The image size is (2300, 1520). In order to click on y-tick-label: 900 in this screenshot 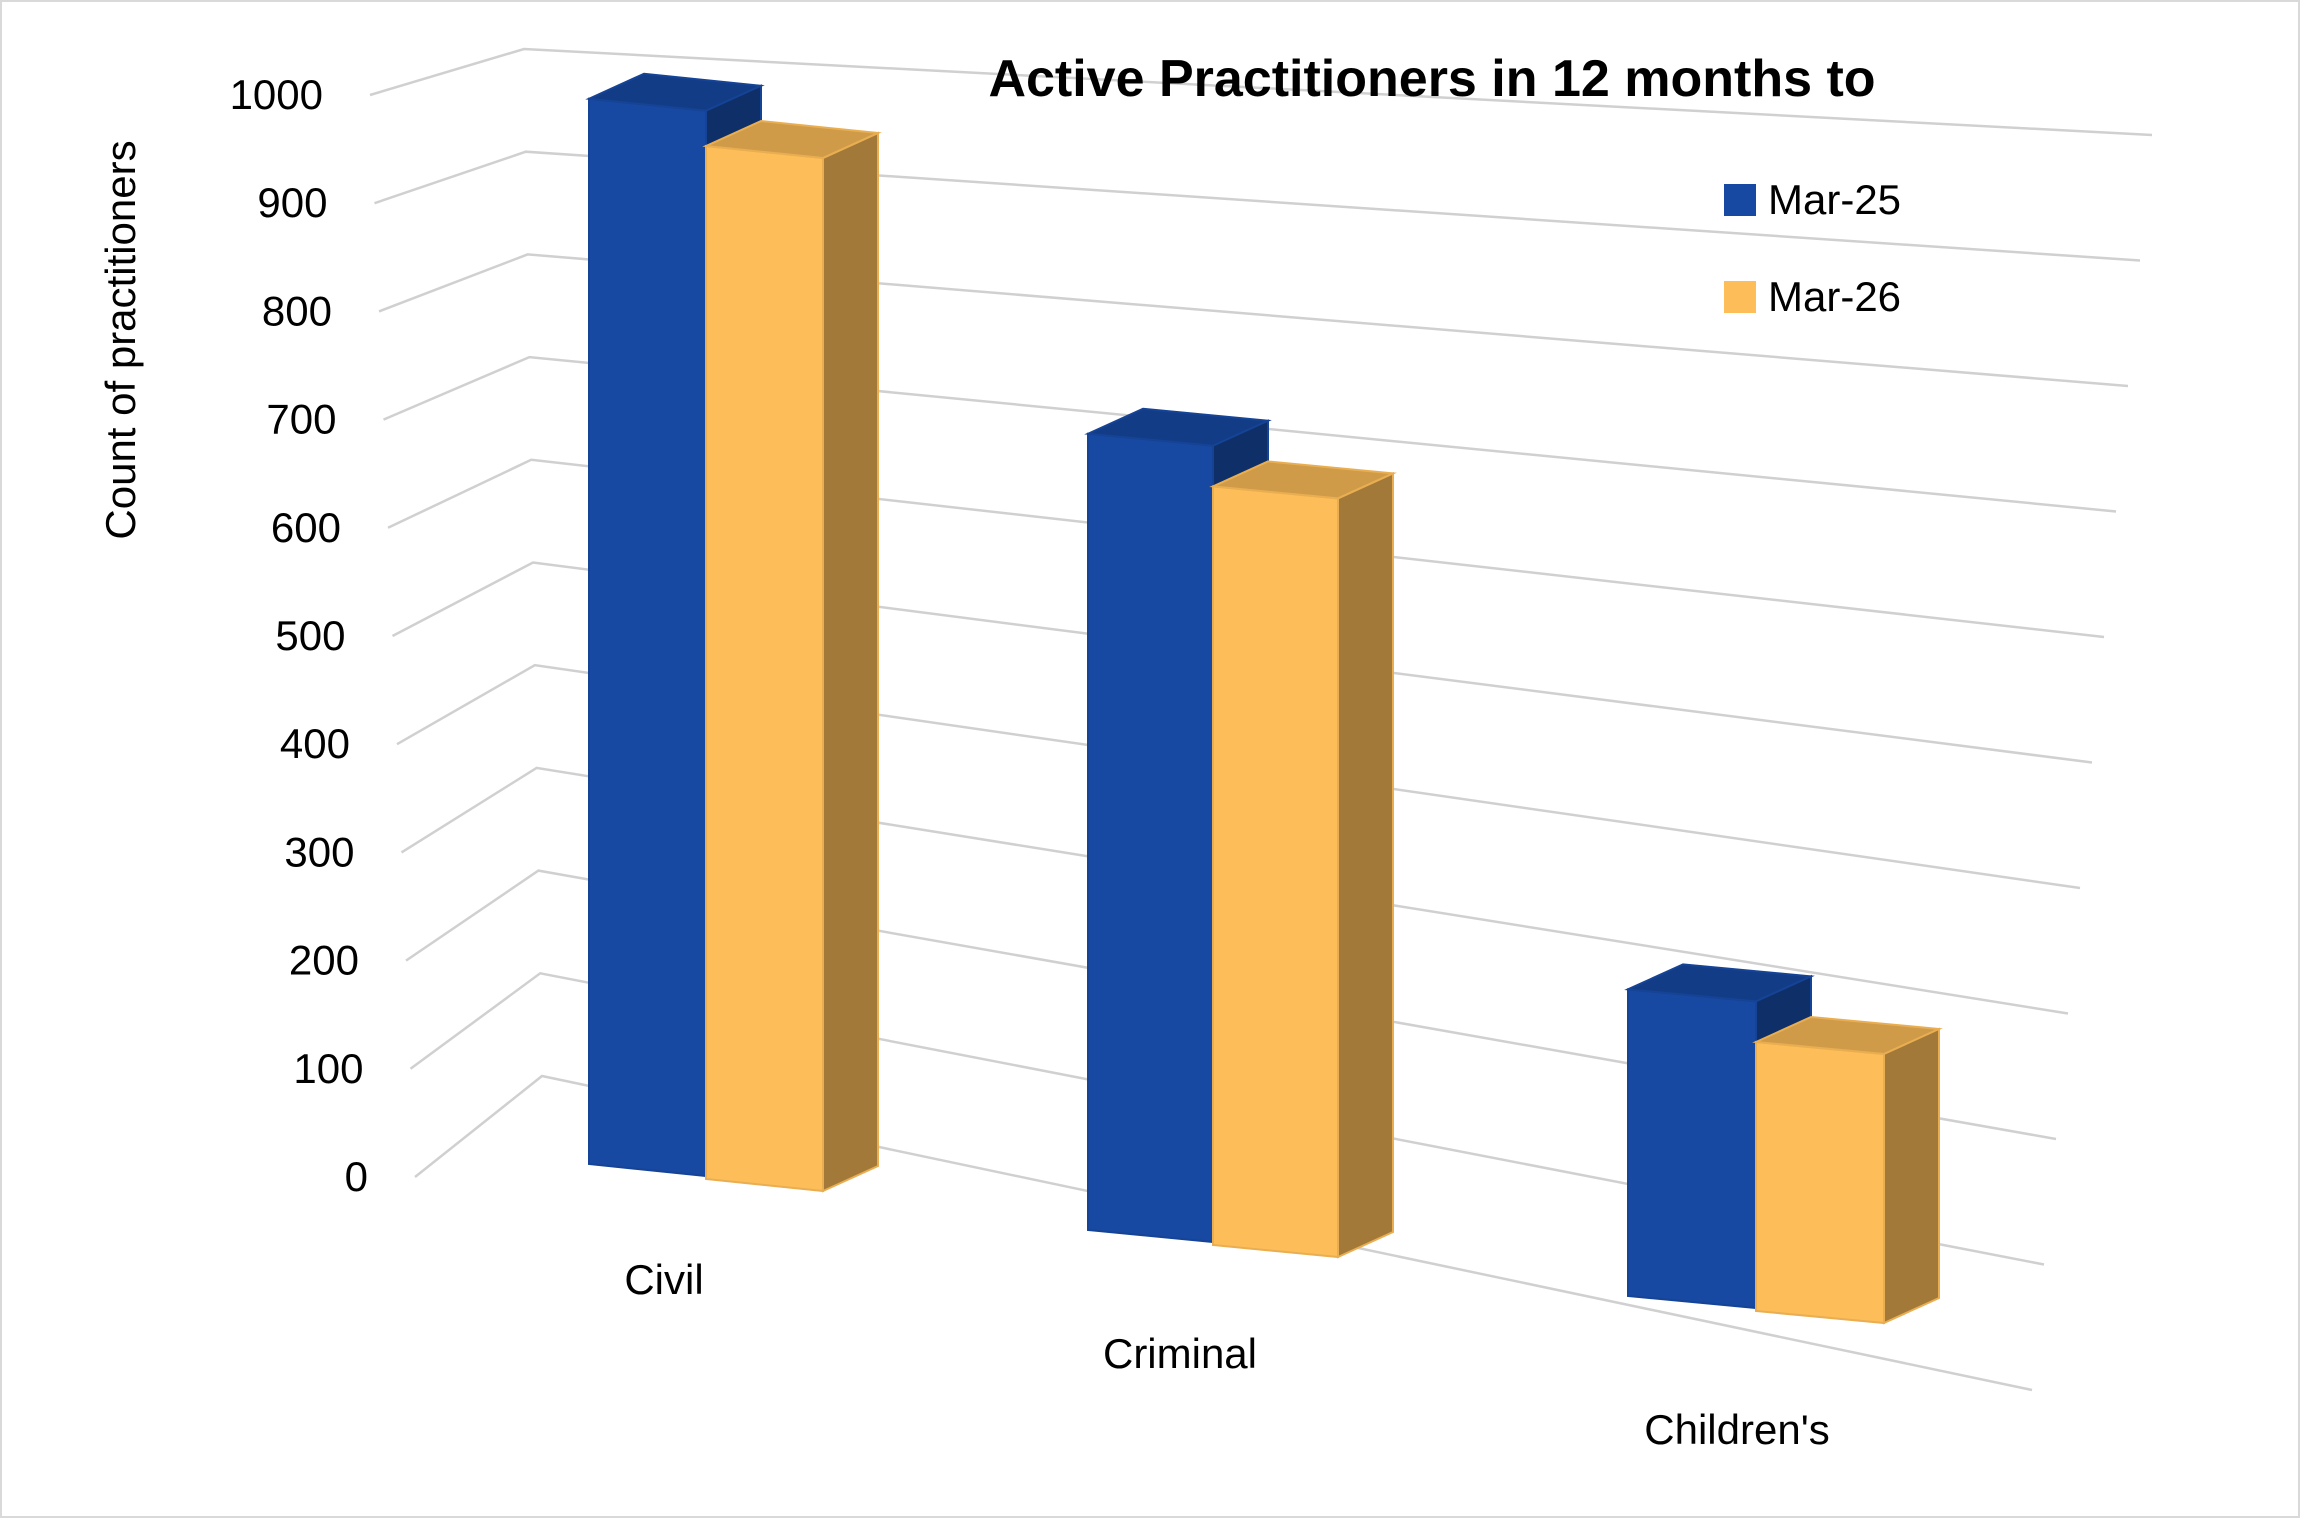, I will do `click(292, 202)`.